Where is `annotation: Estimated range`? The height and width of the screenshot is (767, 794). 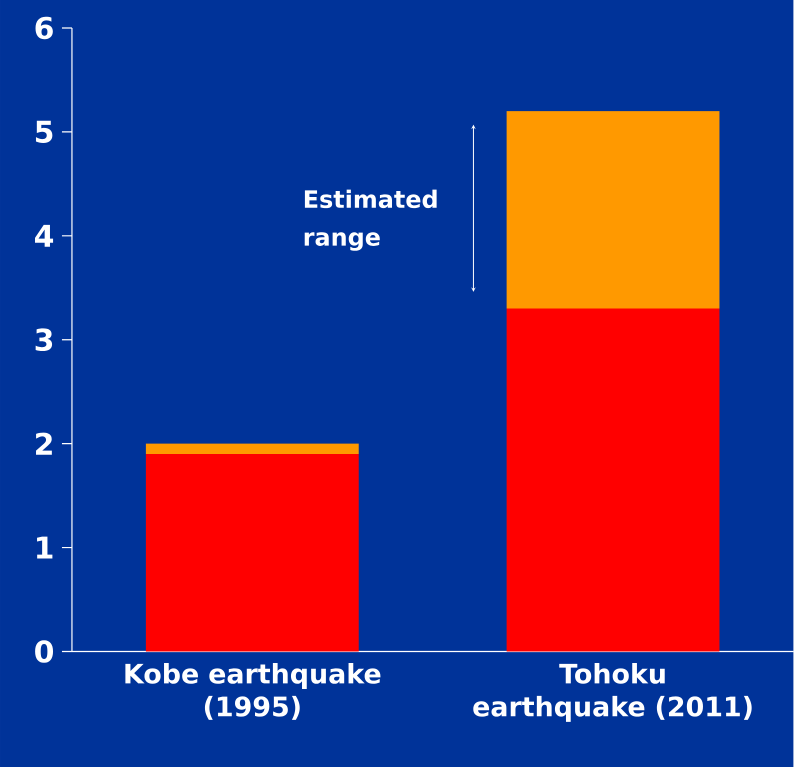
annotation: Estimated range is located at coordinates (370, 220).